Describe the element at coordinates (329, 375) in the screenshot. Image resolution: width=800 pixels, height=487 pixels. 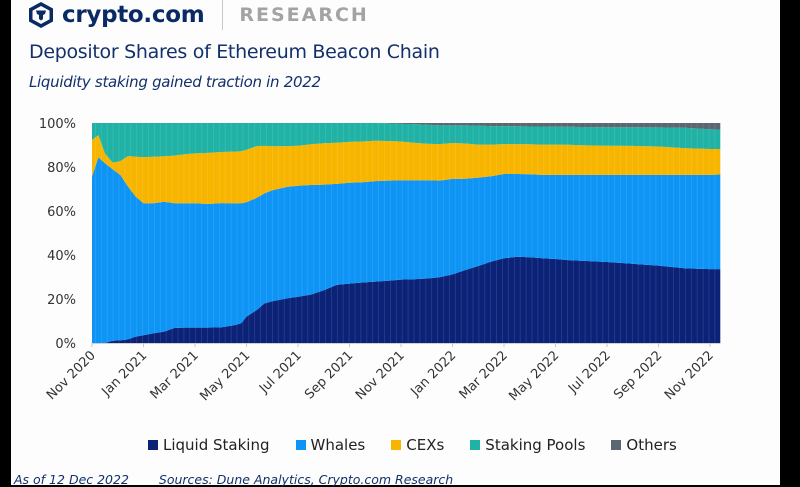
I see `x-tick-label: Sep 2021` at that location.